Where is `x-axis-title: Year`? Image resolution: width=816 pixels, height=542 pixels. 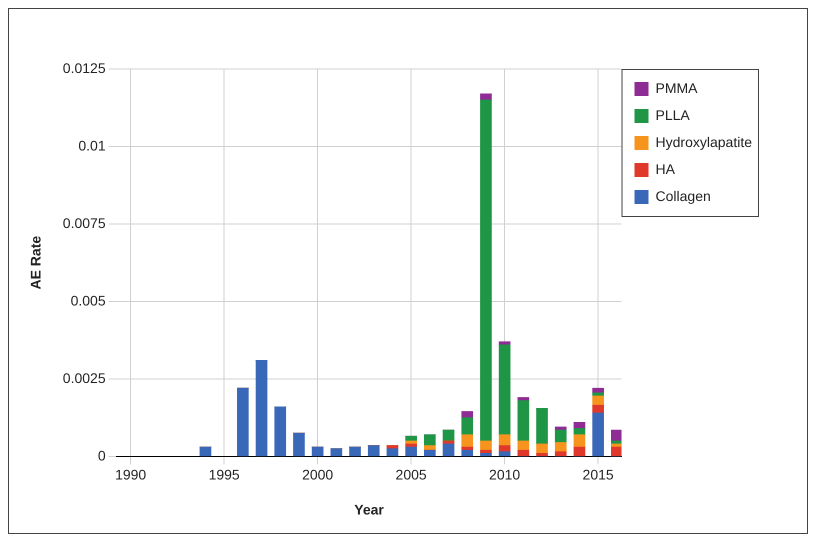
x-axis-title: Year is located at coordinates (369, 509).